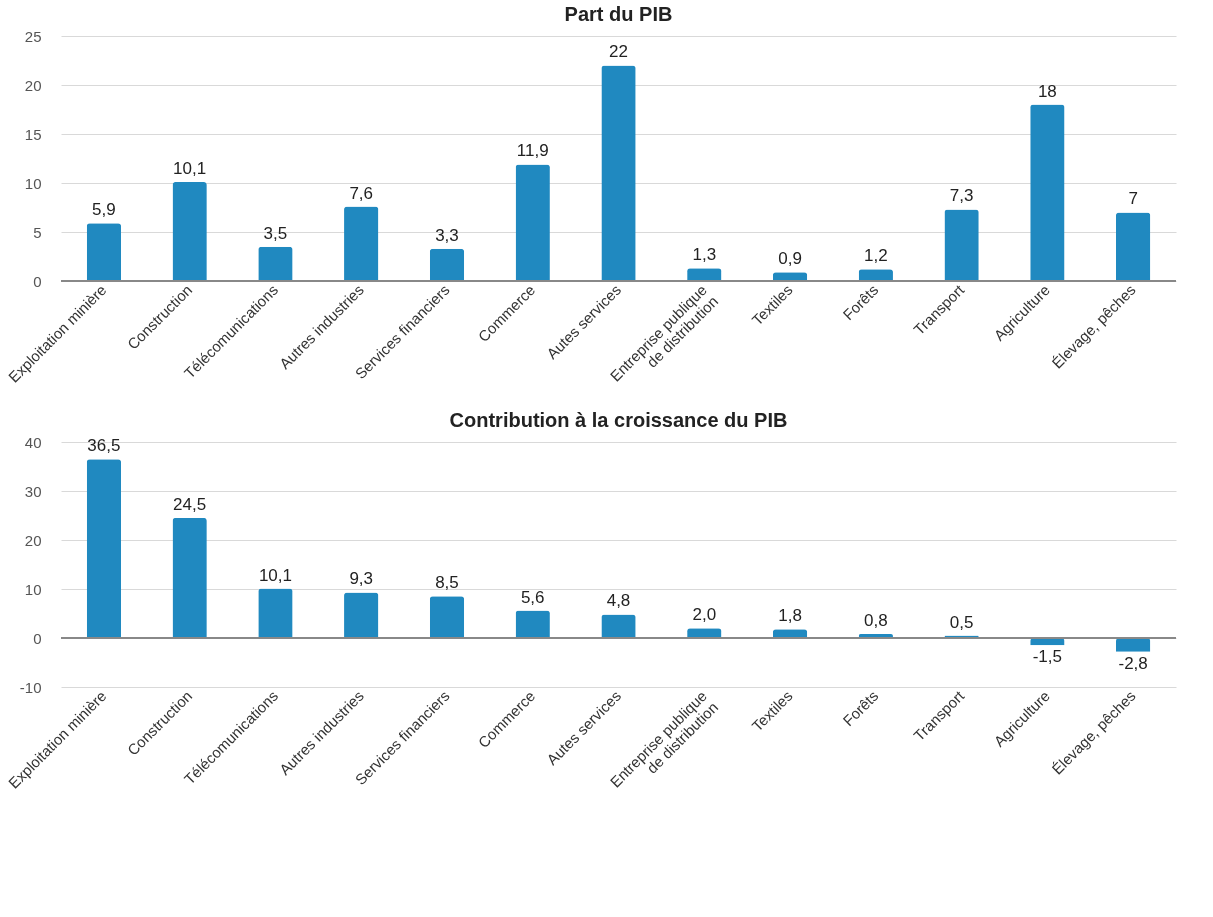 This screenshot has width=1213, height=917. I want to click on y-tick-label: 40, so click(33, 442).